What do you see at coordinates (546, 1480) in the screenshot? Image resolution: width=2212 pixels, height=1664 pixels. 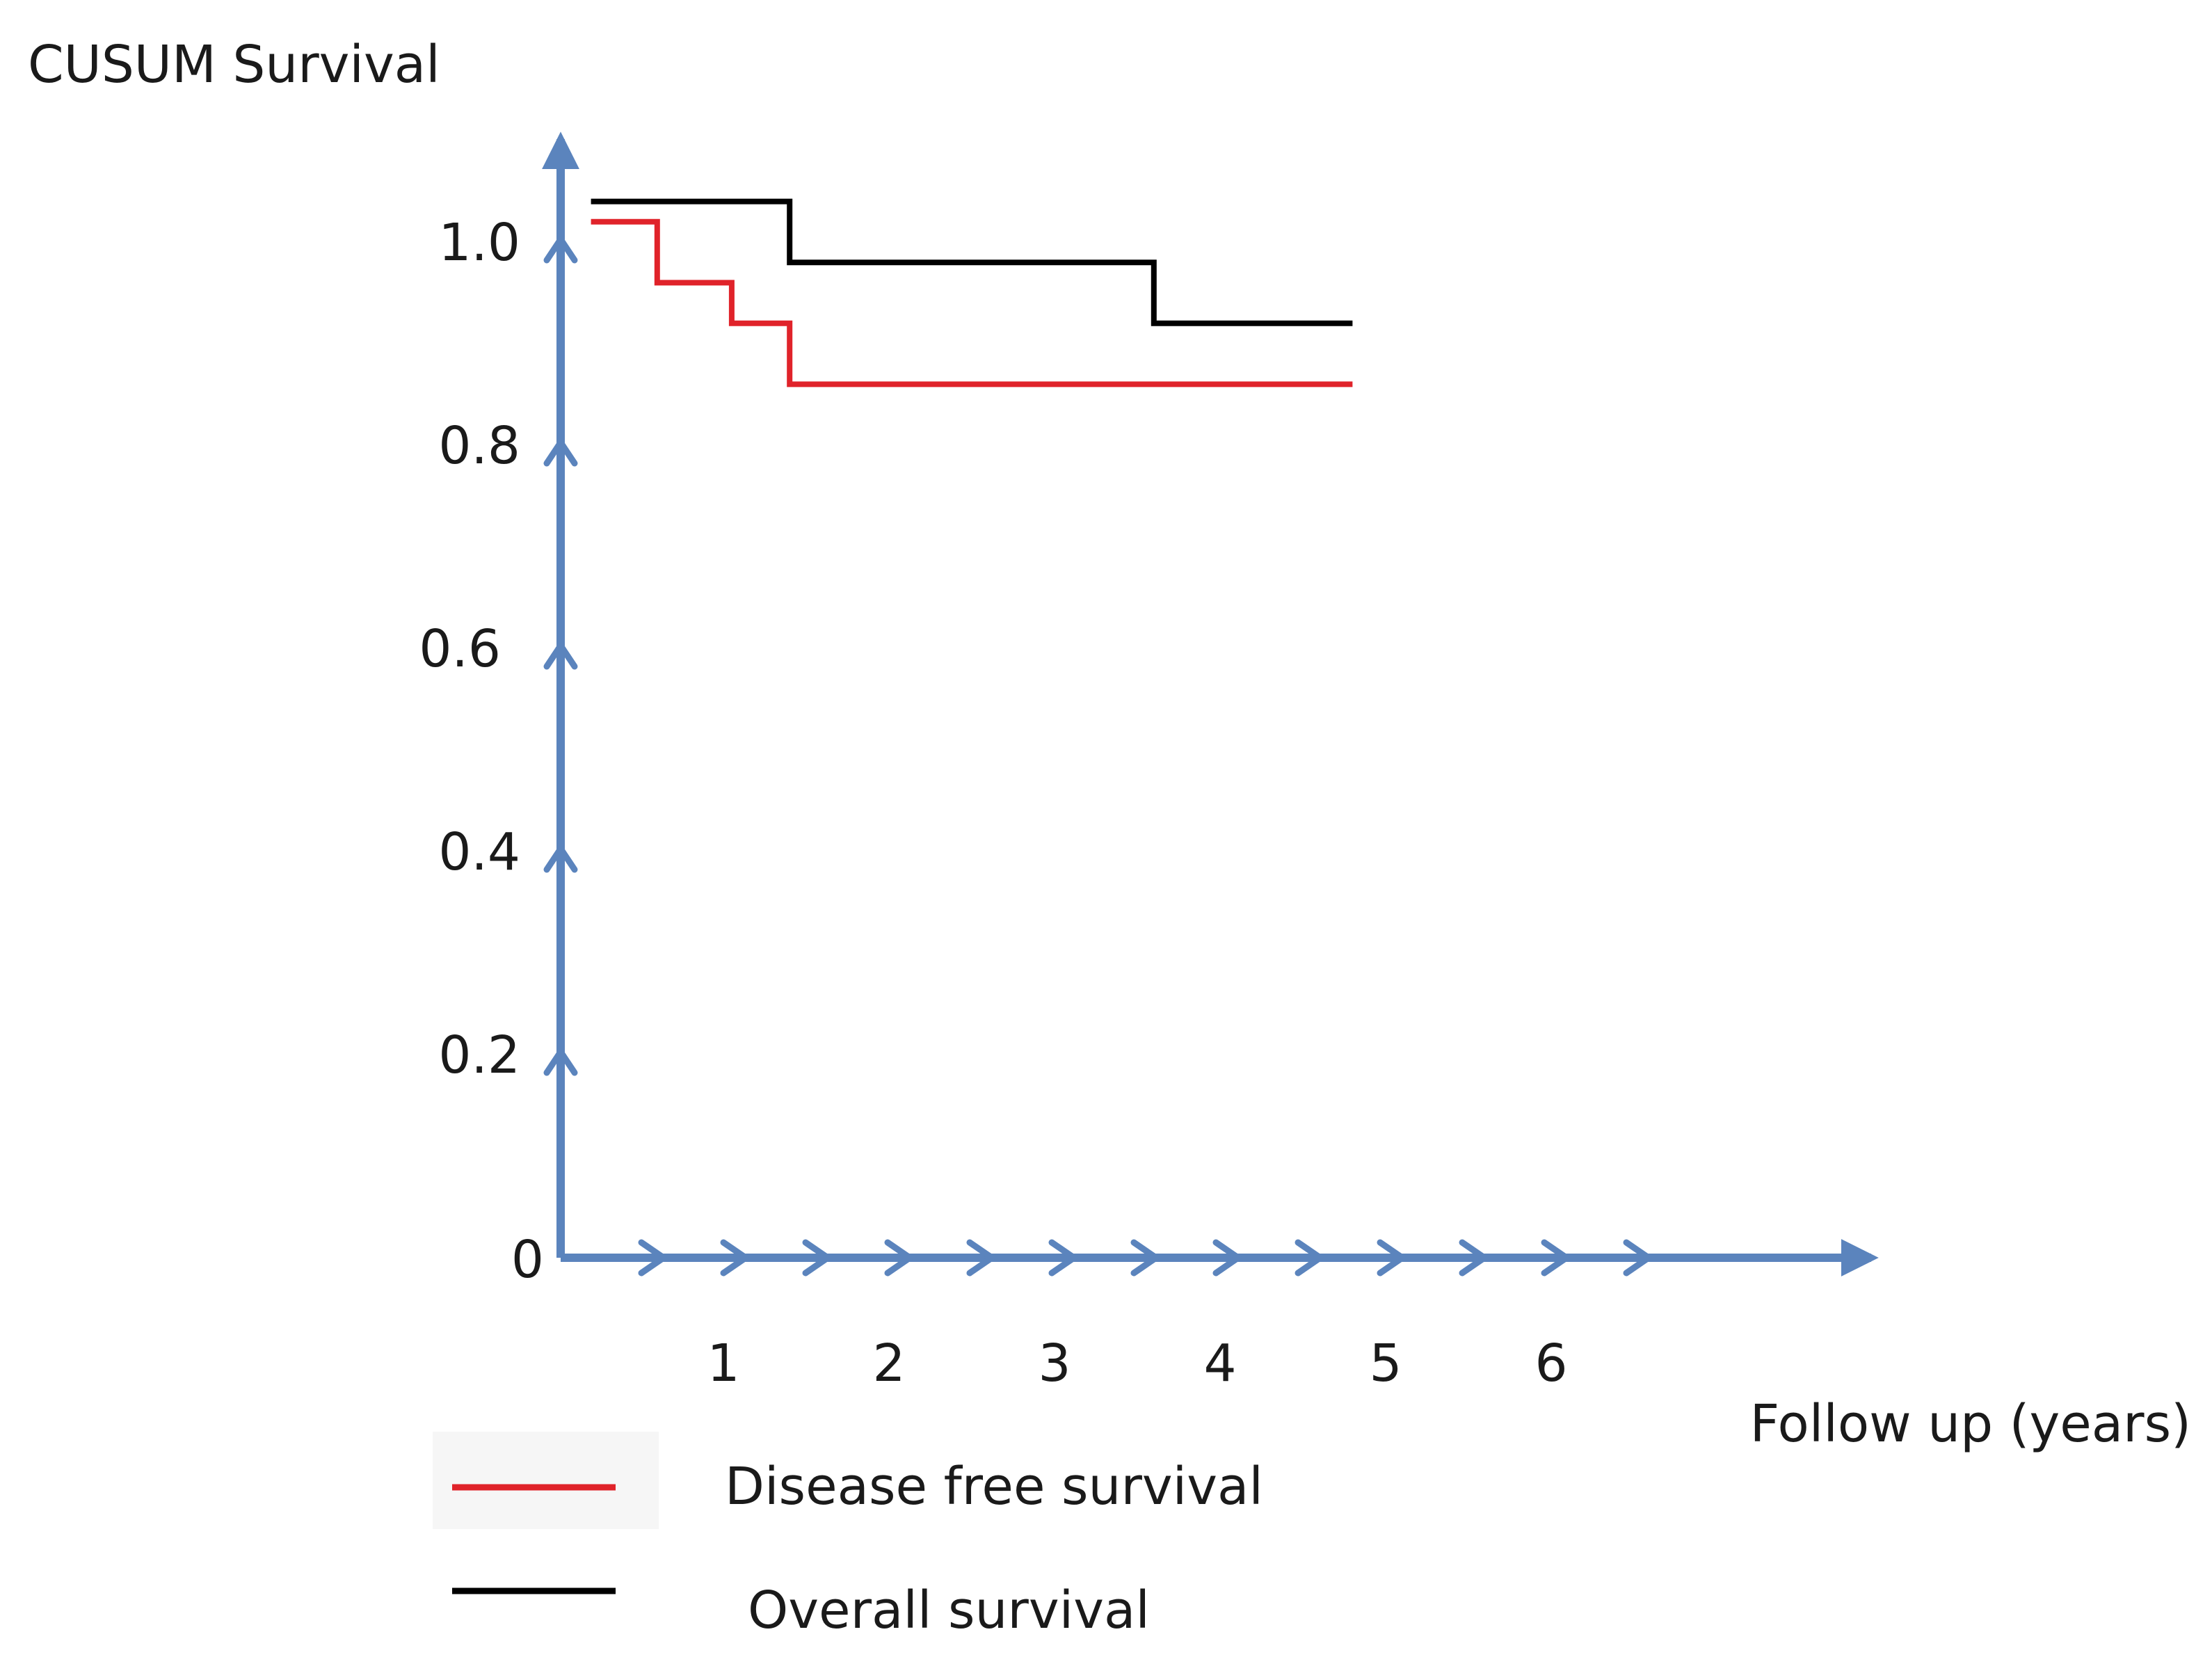 I see `legend-background` at bounding box center [546, 1480].